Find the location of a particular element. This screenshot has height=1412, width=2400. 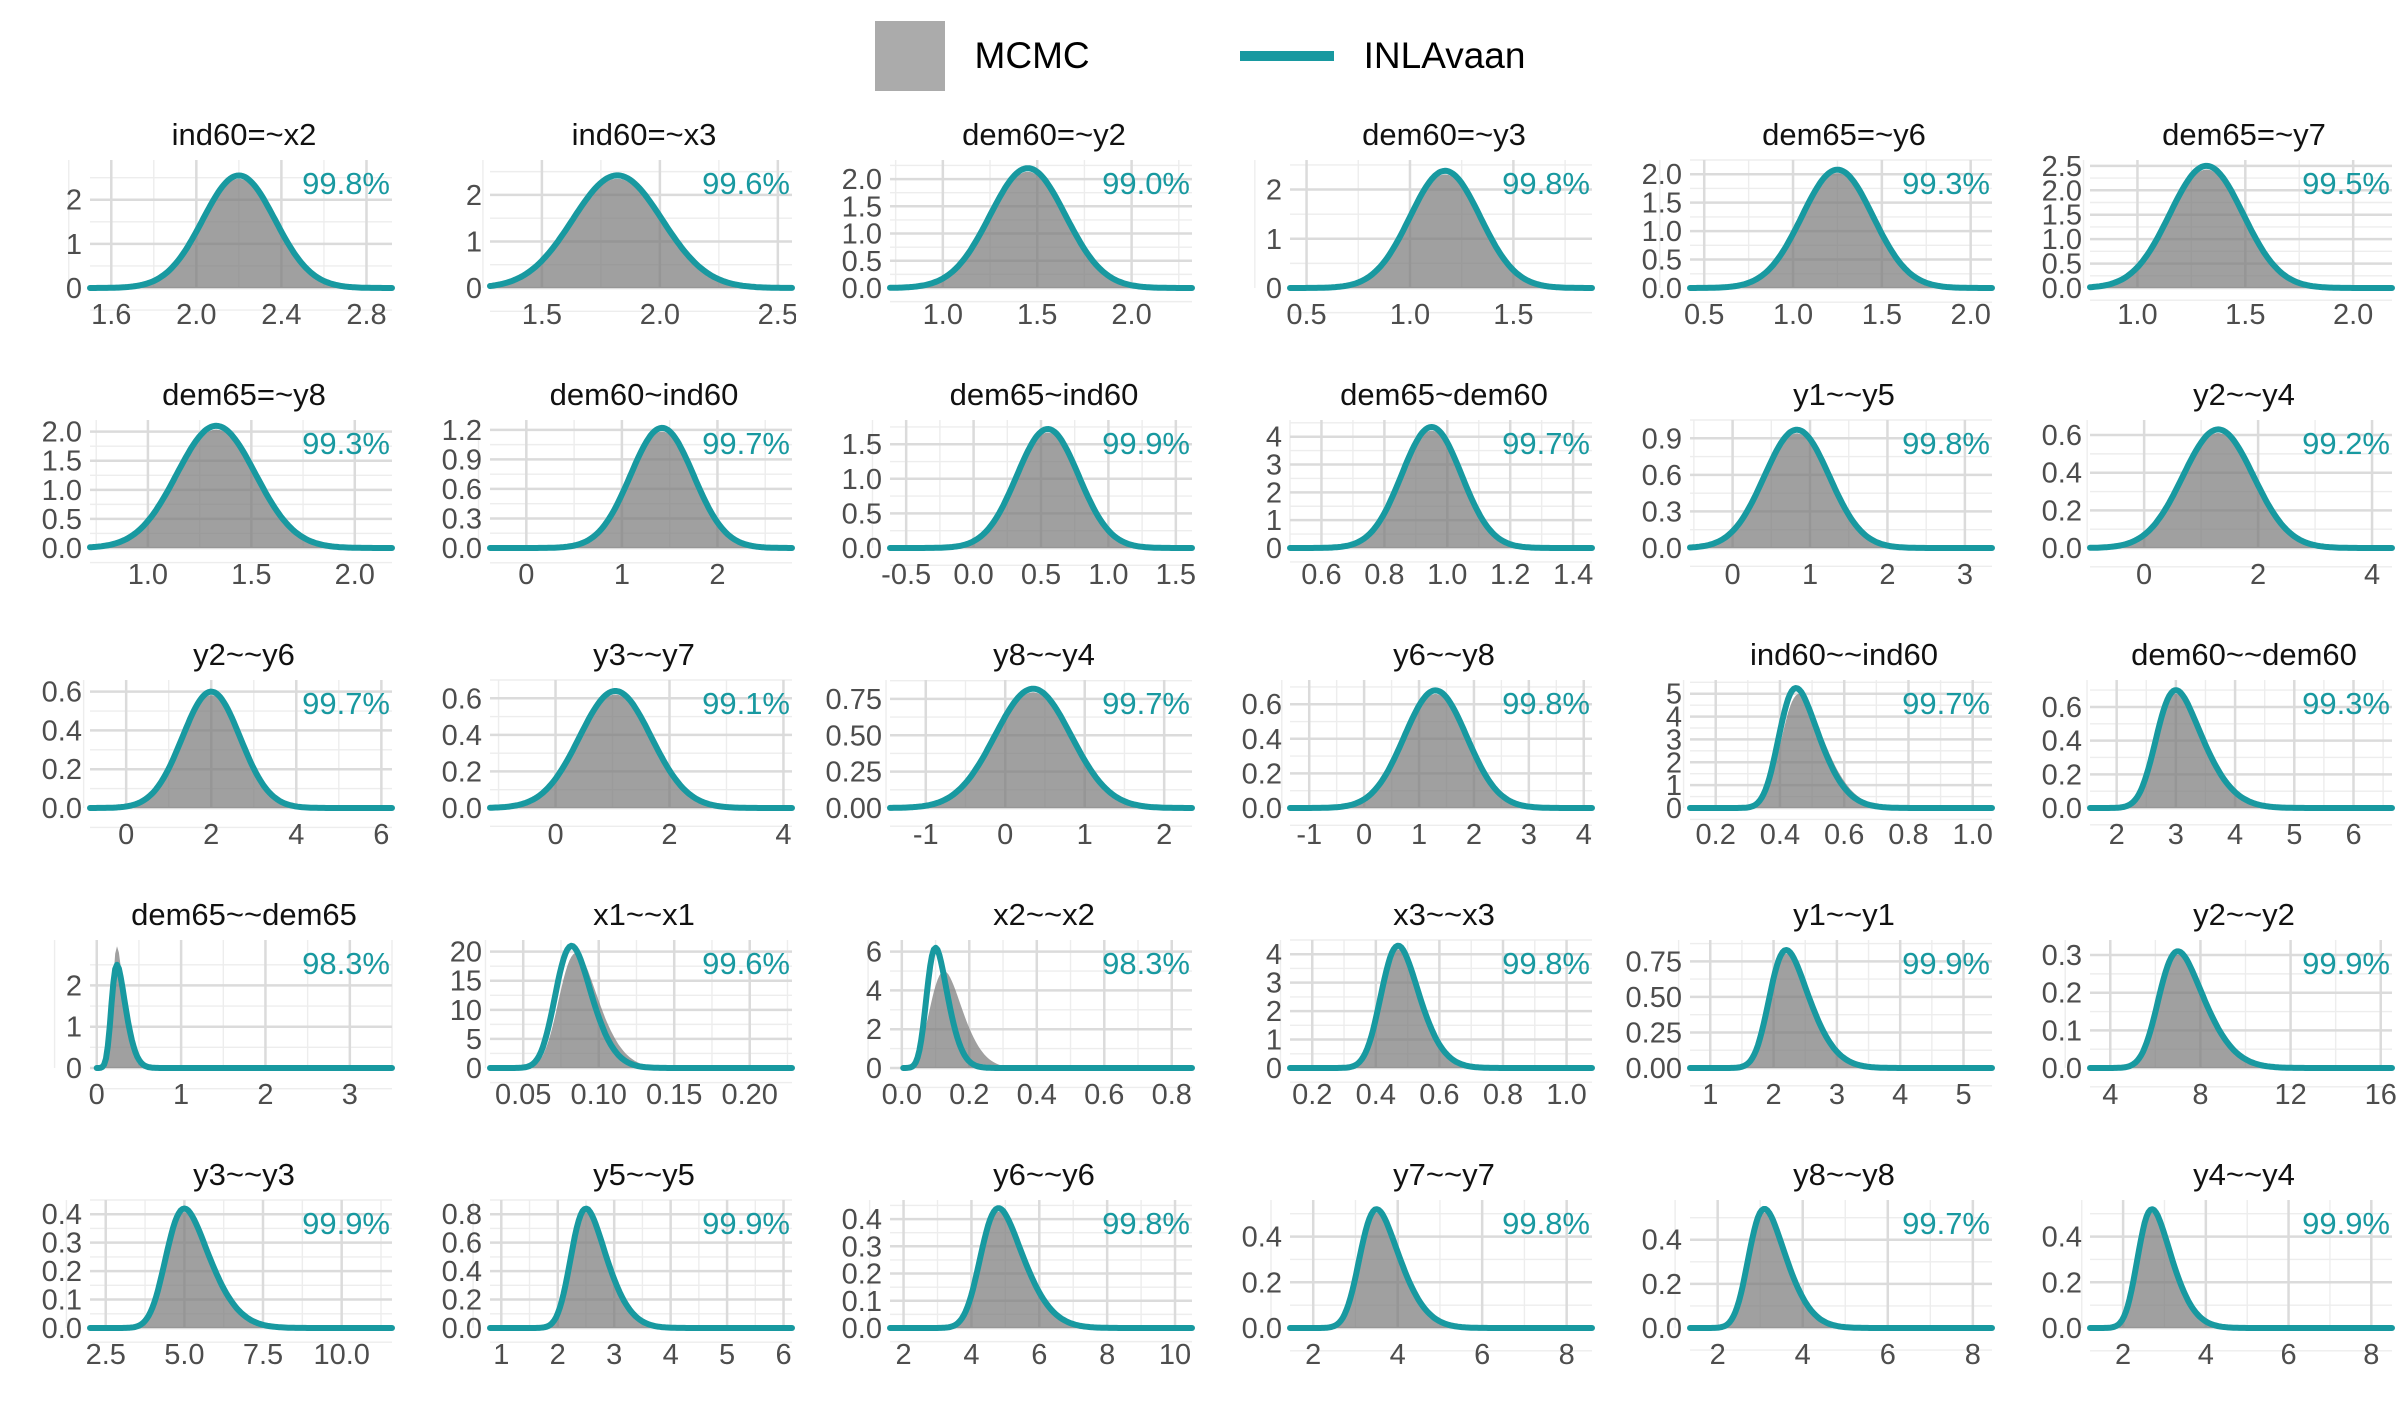

density-panel: y3~~y3 99.9% 0.0 0.1 0.2 0.3 0.4 2.5 5.0 7.5 10.0 is located at coordinates (200, 1282).